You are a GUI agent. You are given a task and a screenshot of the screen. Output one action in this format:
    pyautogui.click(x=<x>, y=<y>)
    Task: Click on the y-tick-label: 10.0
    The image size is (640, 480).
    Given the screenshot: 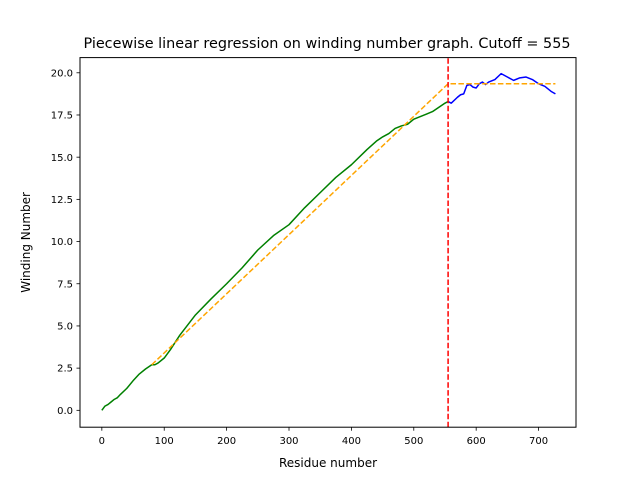 What is the action you would take?
    pyautogui.click(x=62, y=242)
    